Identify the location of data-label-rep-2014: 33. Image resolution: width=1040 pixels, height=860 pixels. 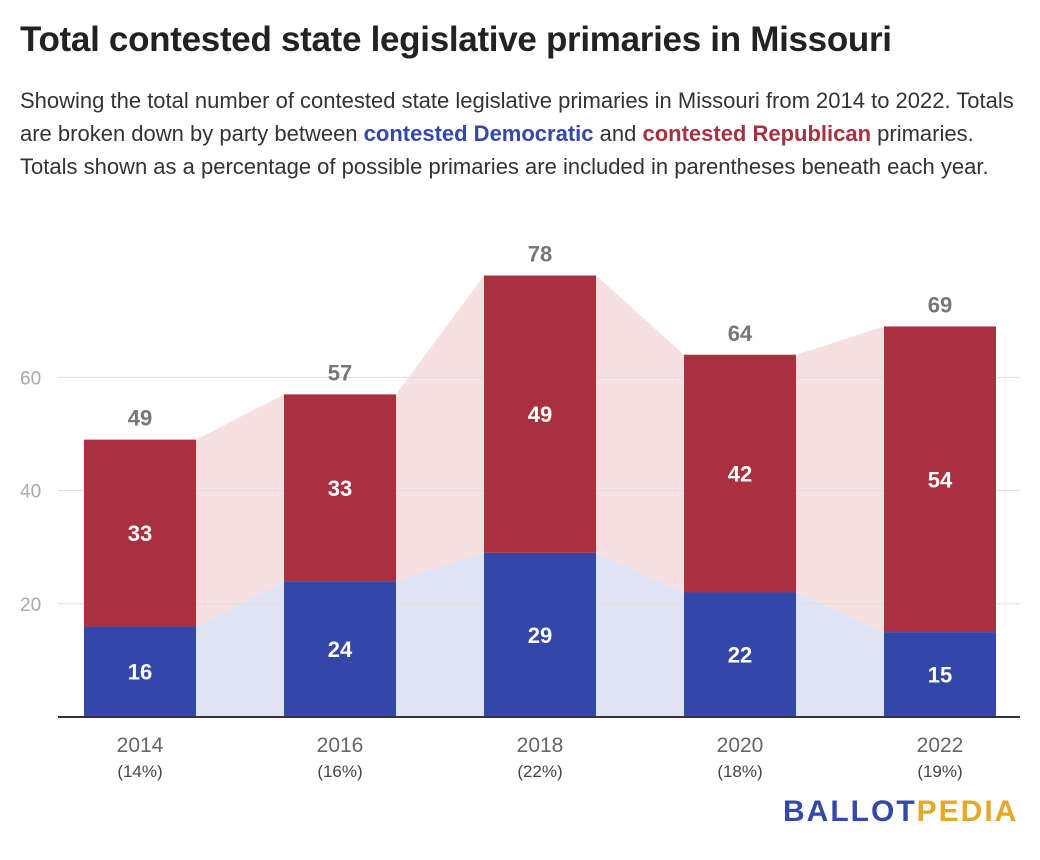
(140, 533).